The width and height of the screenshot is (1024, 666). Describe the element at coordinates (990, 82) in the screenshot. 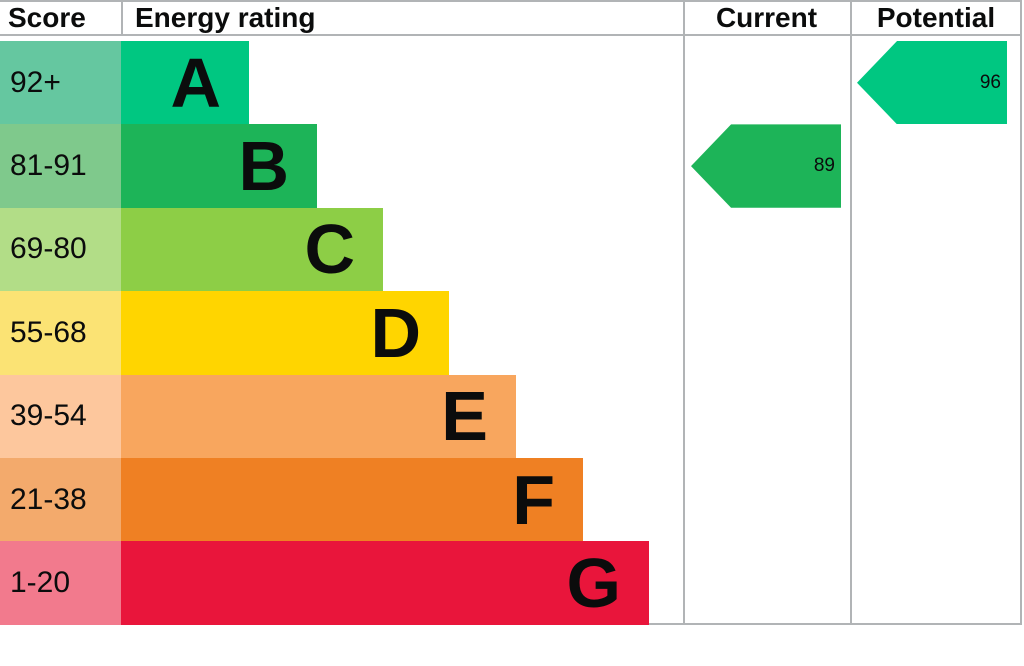

I see `potential-rating-value: 96` at that location.